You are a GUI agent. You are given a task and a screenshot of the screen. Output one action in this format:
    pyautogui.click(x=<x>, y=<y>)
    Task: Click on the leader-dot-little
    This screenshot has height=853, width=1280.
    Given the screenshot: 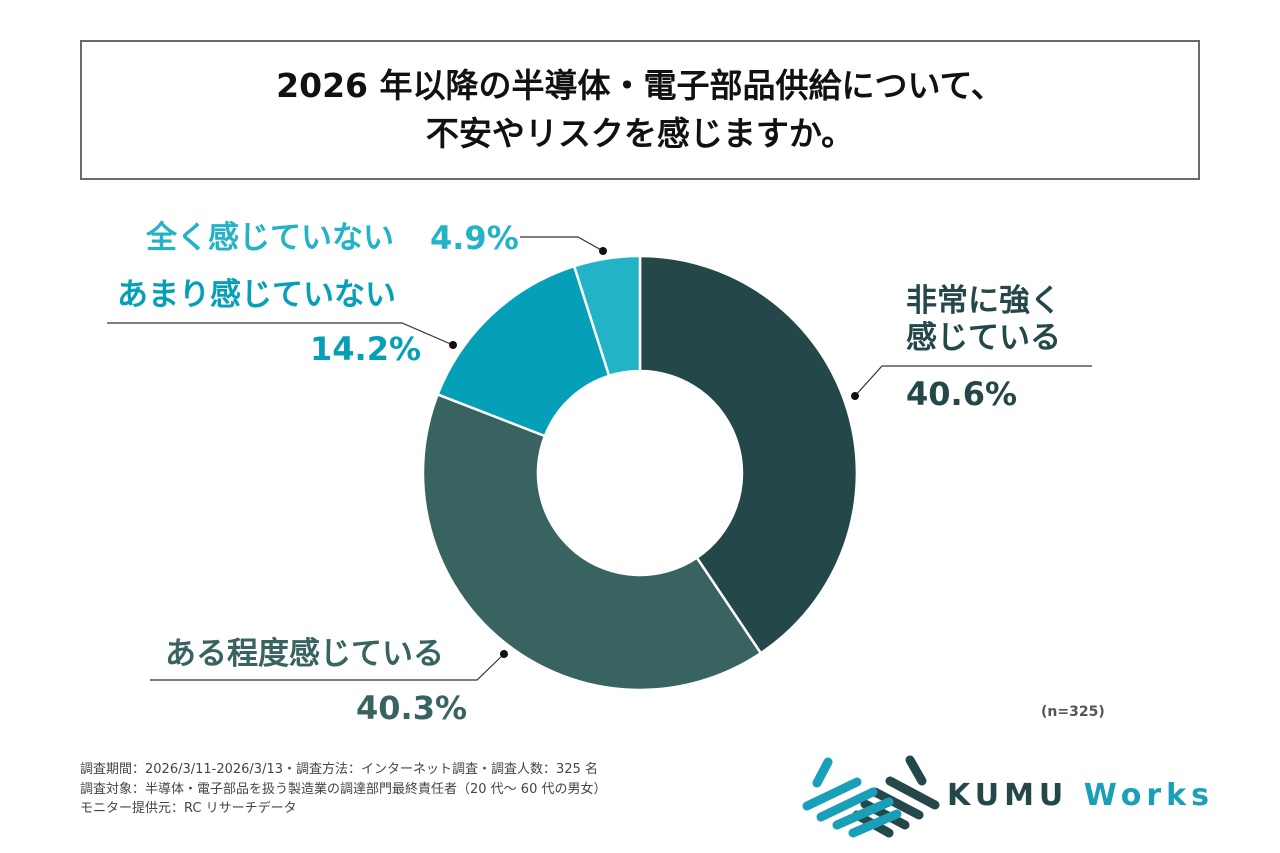 What is the action you would take?
    pyautogui.click(x=453, y=345)
    